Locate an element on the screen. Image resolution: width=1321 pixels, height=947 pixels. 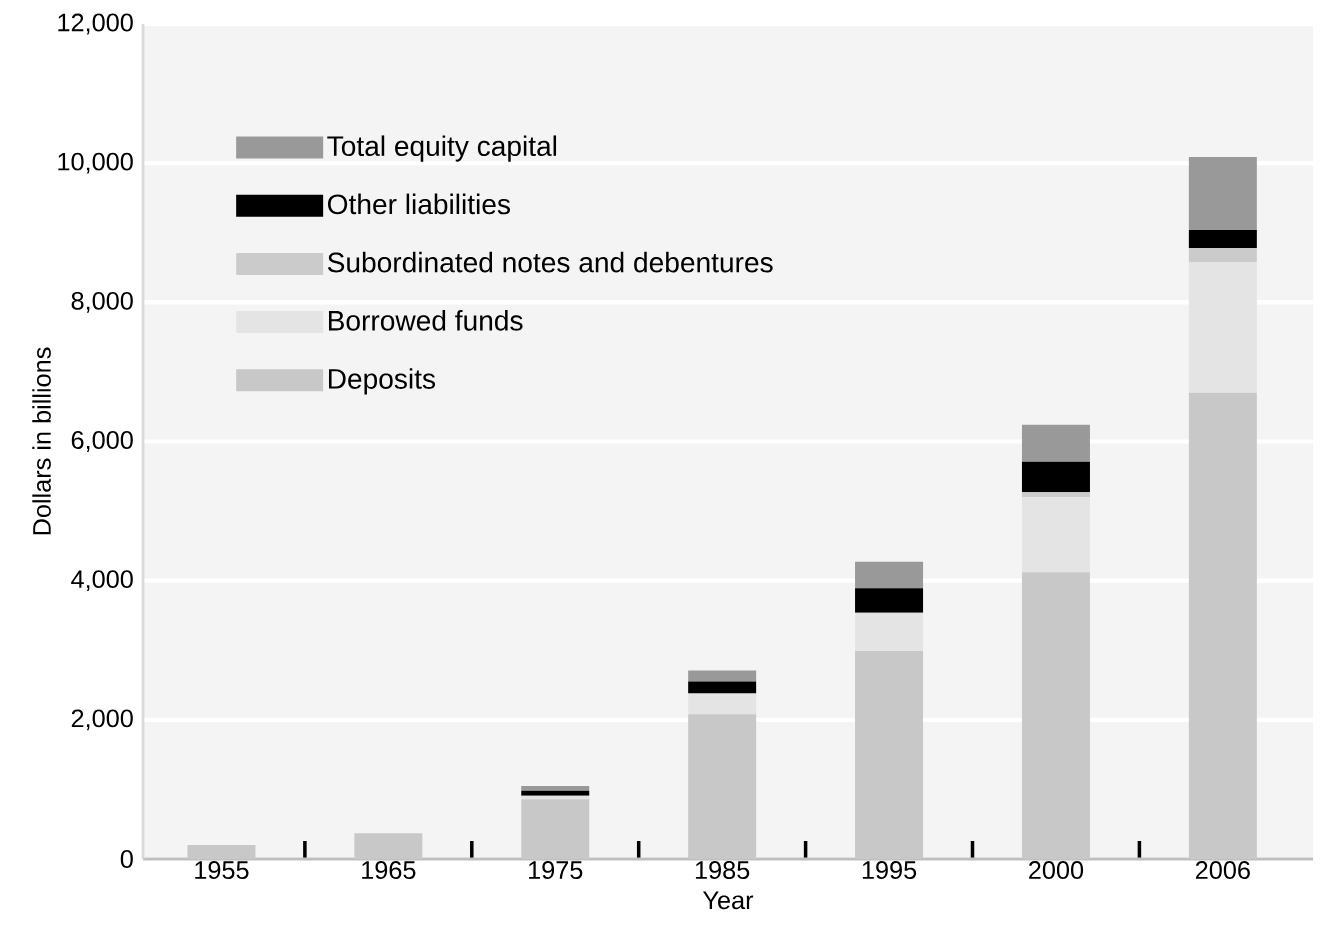
y-tick-label: 10,000 is located at coordinates (95, 163).